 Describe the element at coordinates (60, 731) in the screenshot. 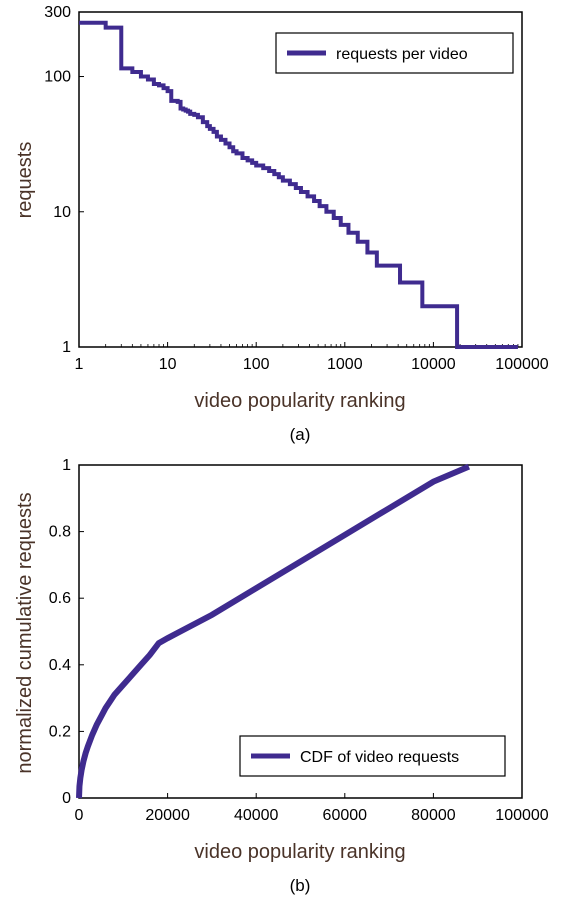

I see `y-tick-label: 0.2` at that location.